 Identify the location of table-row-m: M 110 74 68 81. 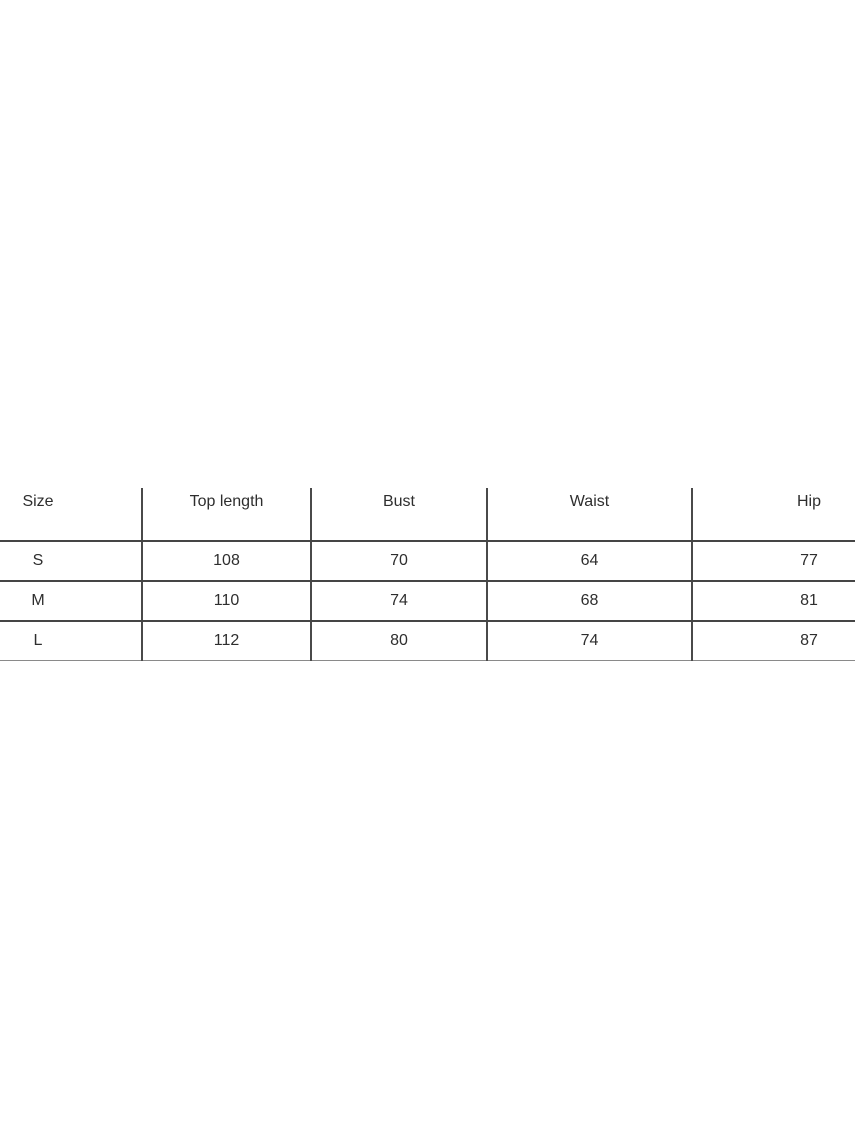
(427, 601).